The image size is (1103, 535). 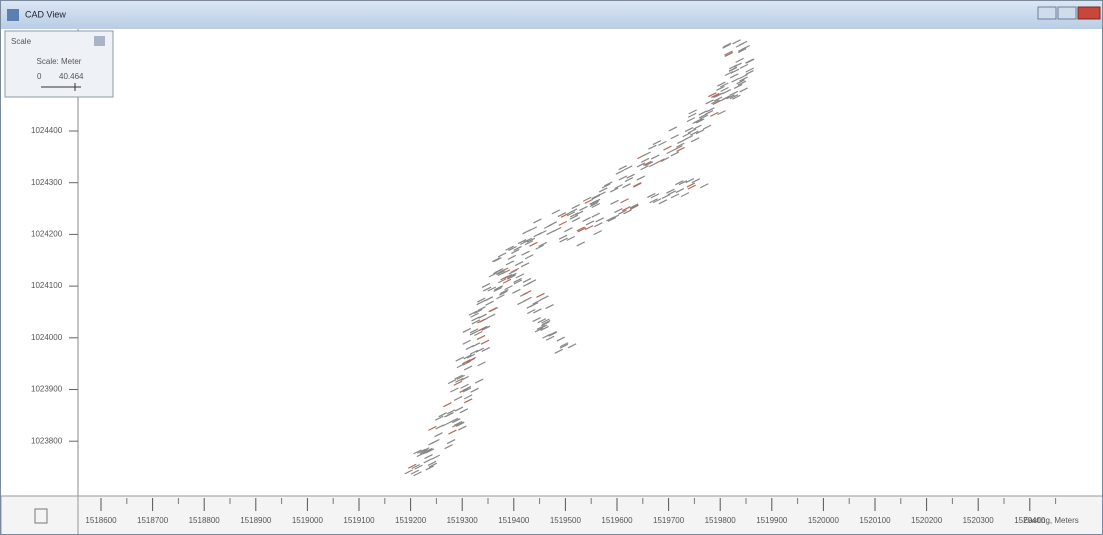 What do you see at coordinates (47, 389) in the screenshot?
I see `y-tick-label: 1023900` at bounding box center [47, 389].